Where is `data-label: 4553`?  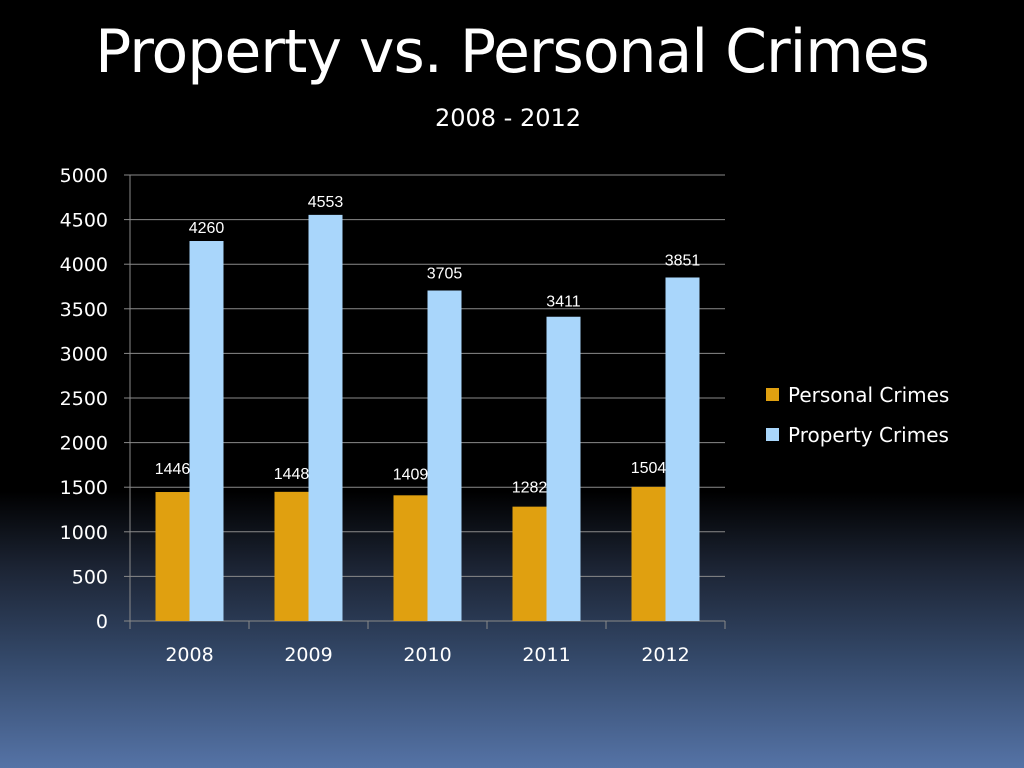 data-label: 4553 is located at coordinates (326, 202).